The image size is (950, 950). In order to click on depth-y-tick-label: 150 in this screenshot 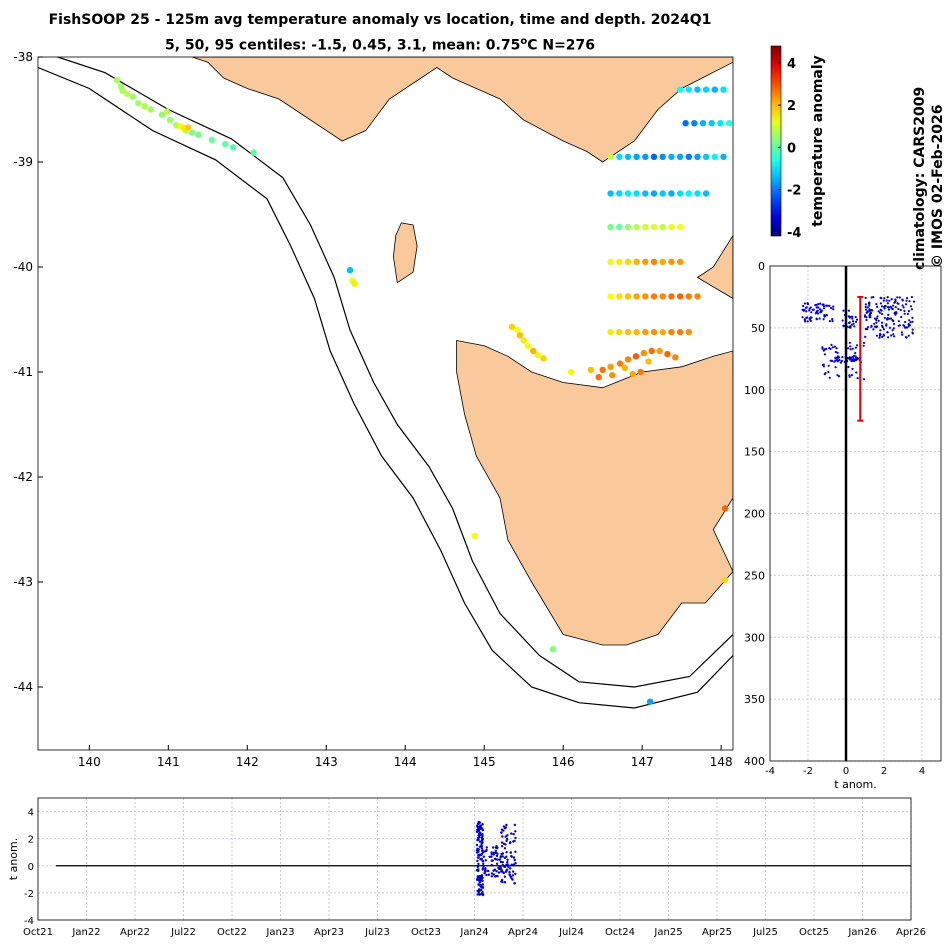, I will do `click(754, 452)`.